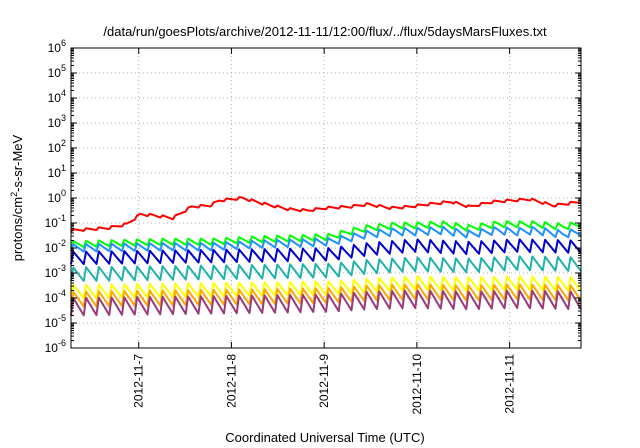  I want to click on y-tick-label-exponent: 6, so click(63, 43).